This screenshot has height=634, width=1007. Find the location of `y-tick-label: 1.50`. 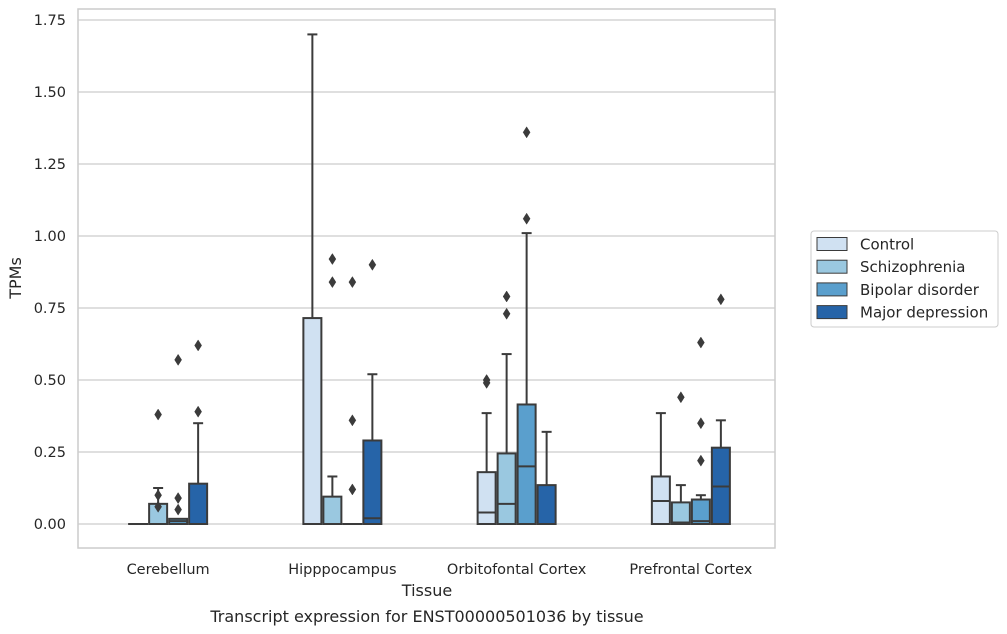

y-tick-label: 1.50 is located at coordinates (50, 93).